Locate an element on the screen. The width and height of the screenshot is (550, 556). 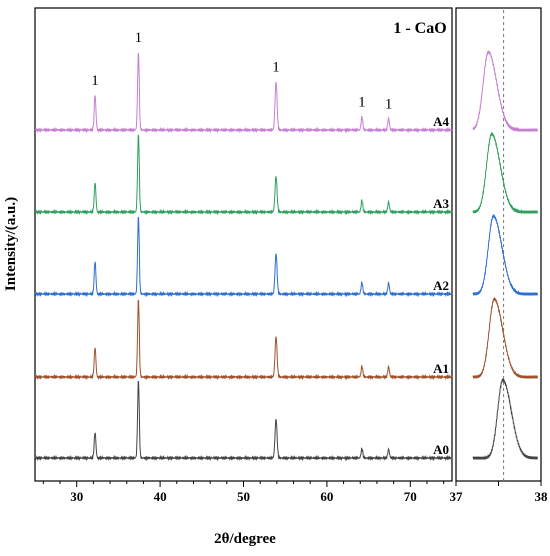
y-axis-label: Intensity/(a.u.) is located at coordinates (11, 244).